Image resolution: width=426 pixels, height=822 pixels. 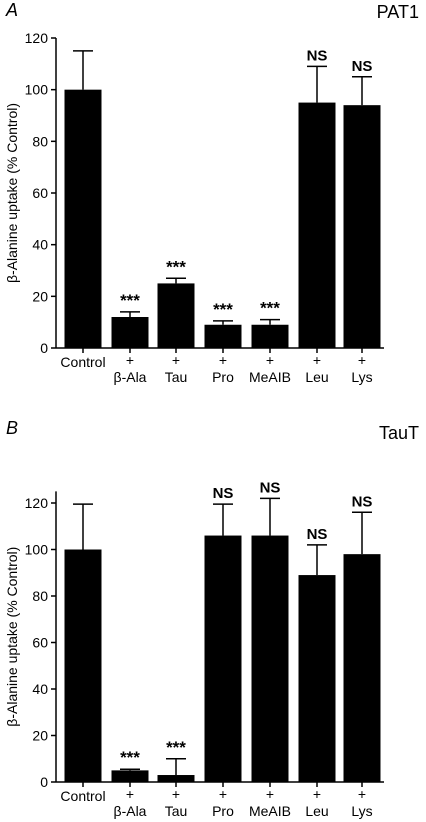 What do you see at coordinates (398, 12) in the screenshot?
I see `chart-title: PAT1` at bounding box center [398, 12].